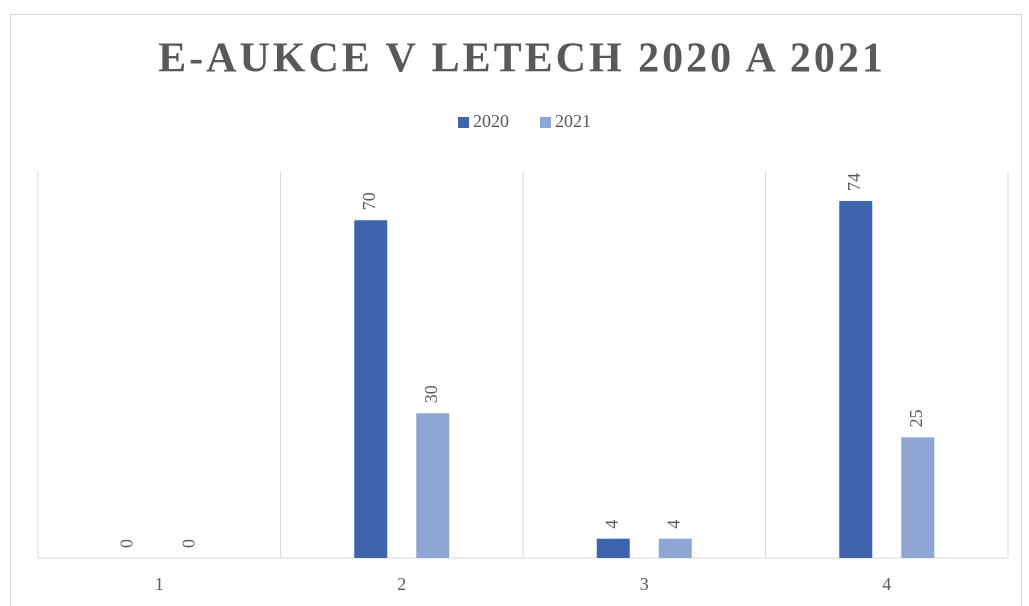  I want to click on legend-label: 2021, so click(573, 121).